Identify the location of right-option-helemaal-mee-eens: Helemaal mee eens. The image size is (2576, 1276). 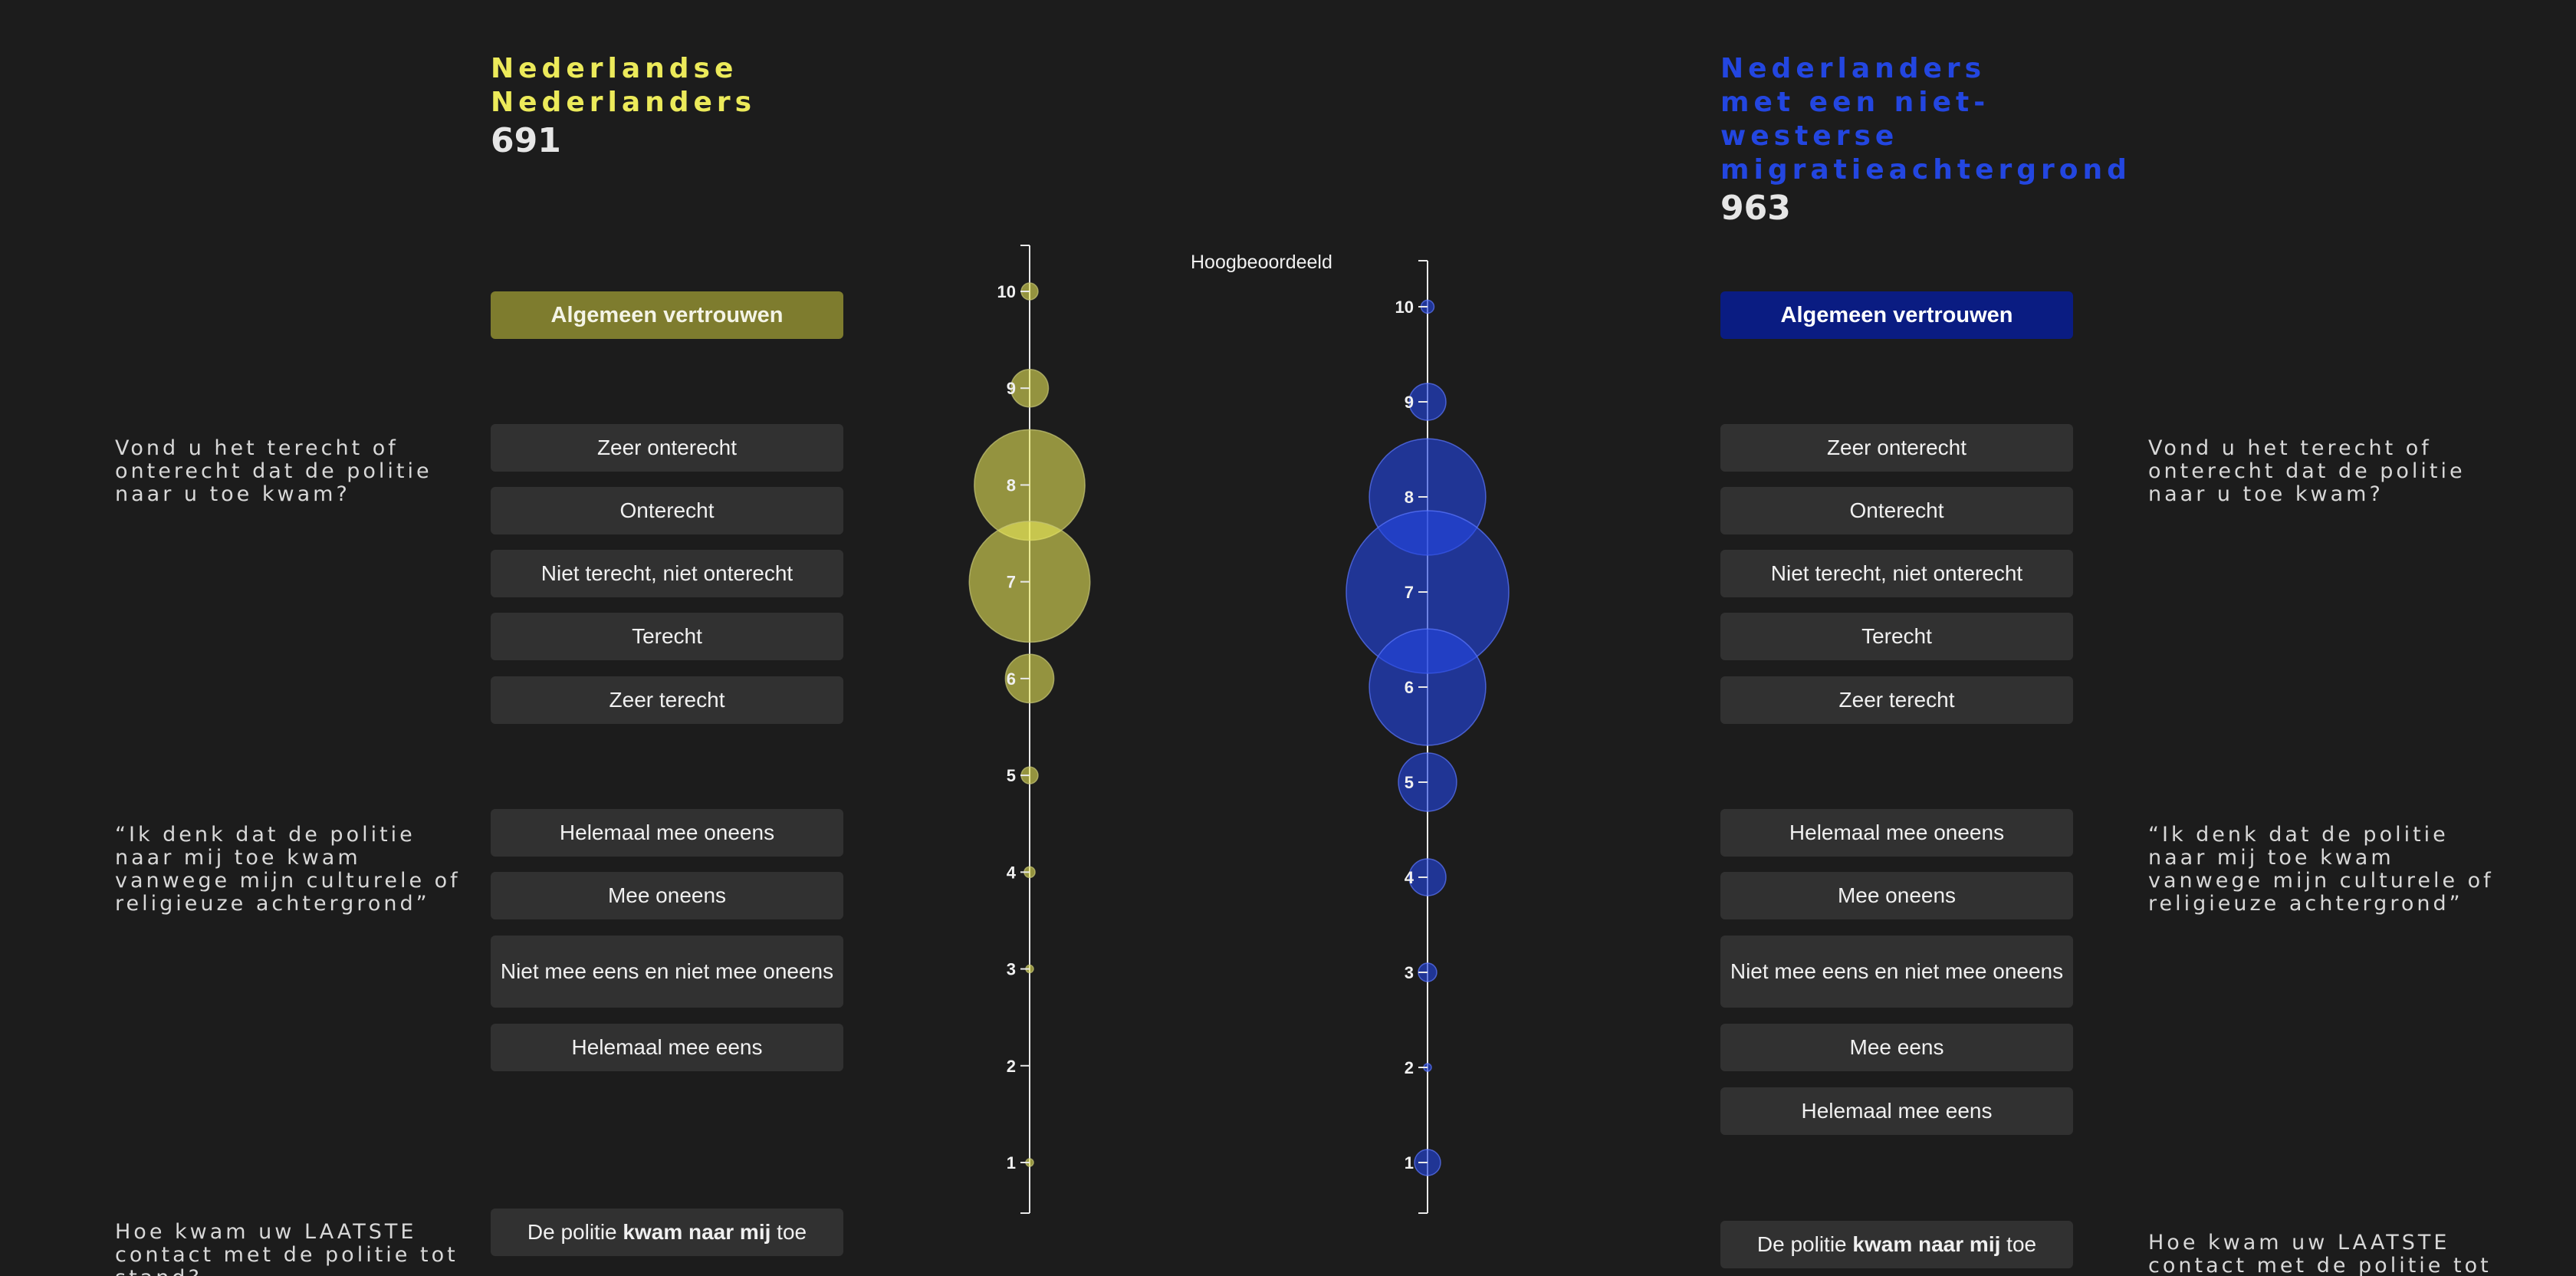
(1896, 1111).